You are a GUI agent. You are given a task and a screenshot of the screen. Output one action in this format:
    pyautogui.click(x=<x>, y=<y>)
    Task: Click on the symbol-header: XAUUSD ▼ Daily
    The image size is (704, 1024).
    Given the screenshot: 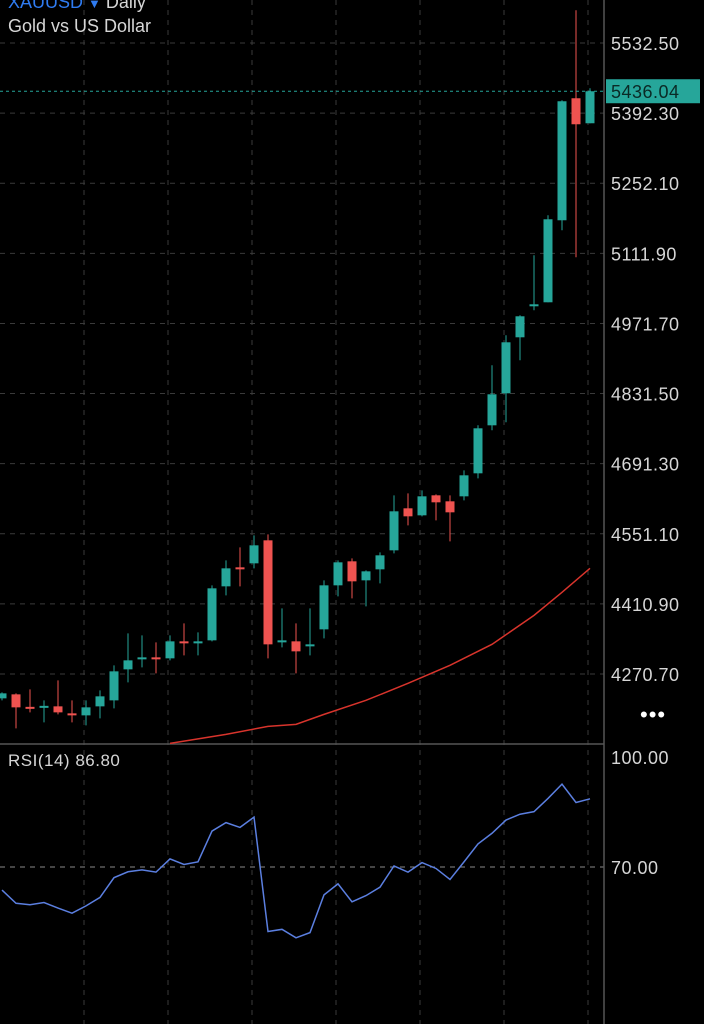 What is the action you would take?
    pyautogui.click(x=77, y=7)
    